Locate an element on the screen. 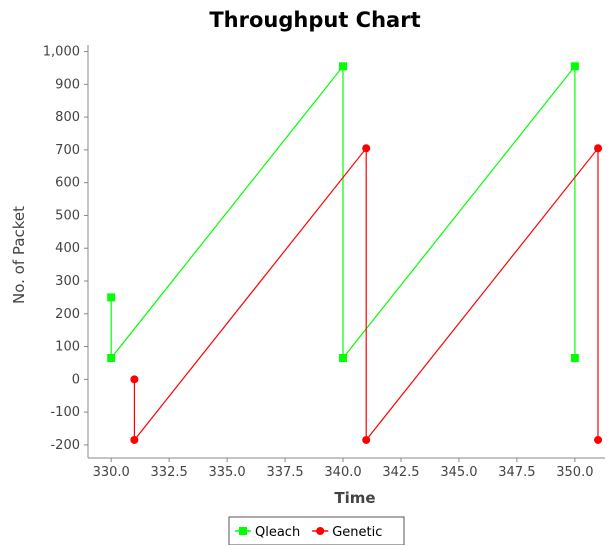 This screenshot has height=545, width=609. y-tick-label: 500 is located at coordinates (67, 215).